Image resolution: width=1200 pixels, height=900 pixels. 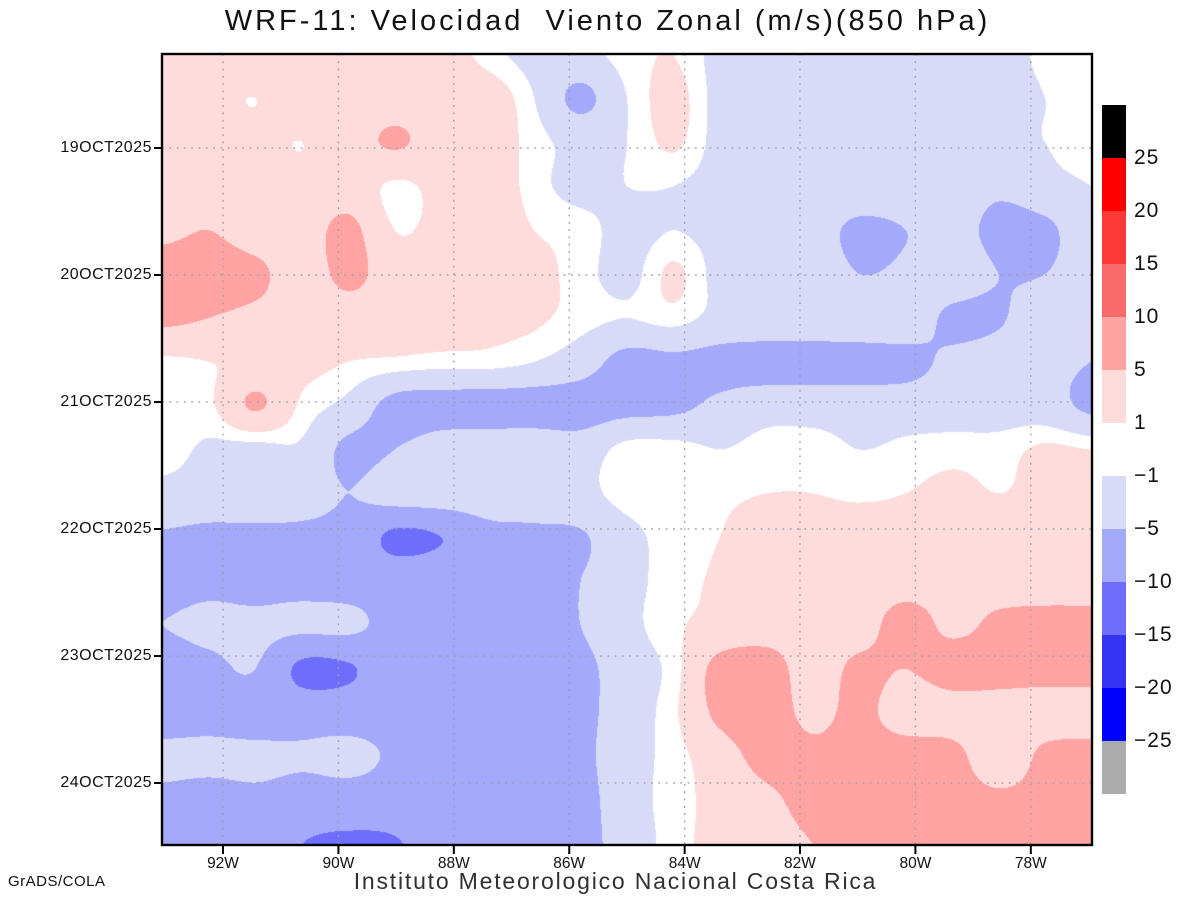 I want to click on x-tick-label: 82W, so click(x=800, y=863).